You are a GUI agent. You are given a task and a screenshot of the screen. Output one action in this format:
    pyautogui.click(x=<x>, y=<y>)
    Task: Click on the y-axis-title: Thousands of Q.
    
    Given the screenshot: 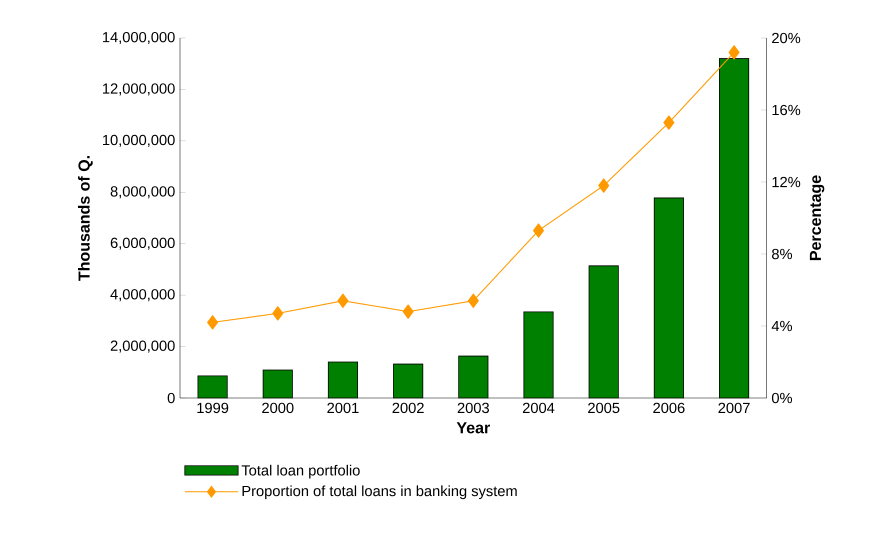 What is the action you would take?
    pyautogui.click(x=85, y=218)
    